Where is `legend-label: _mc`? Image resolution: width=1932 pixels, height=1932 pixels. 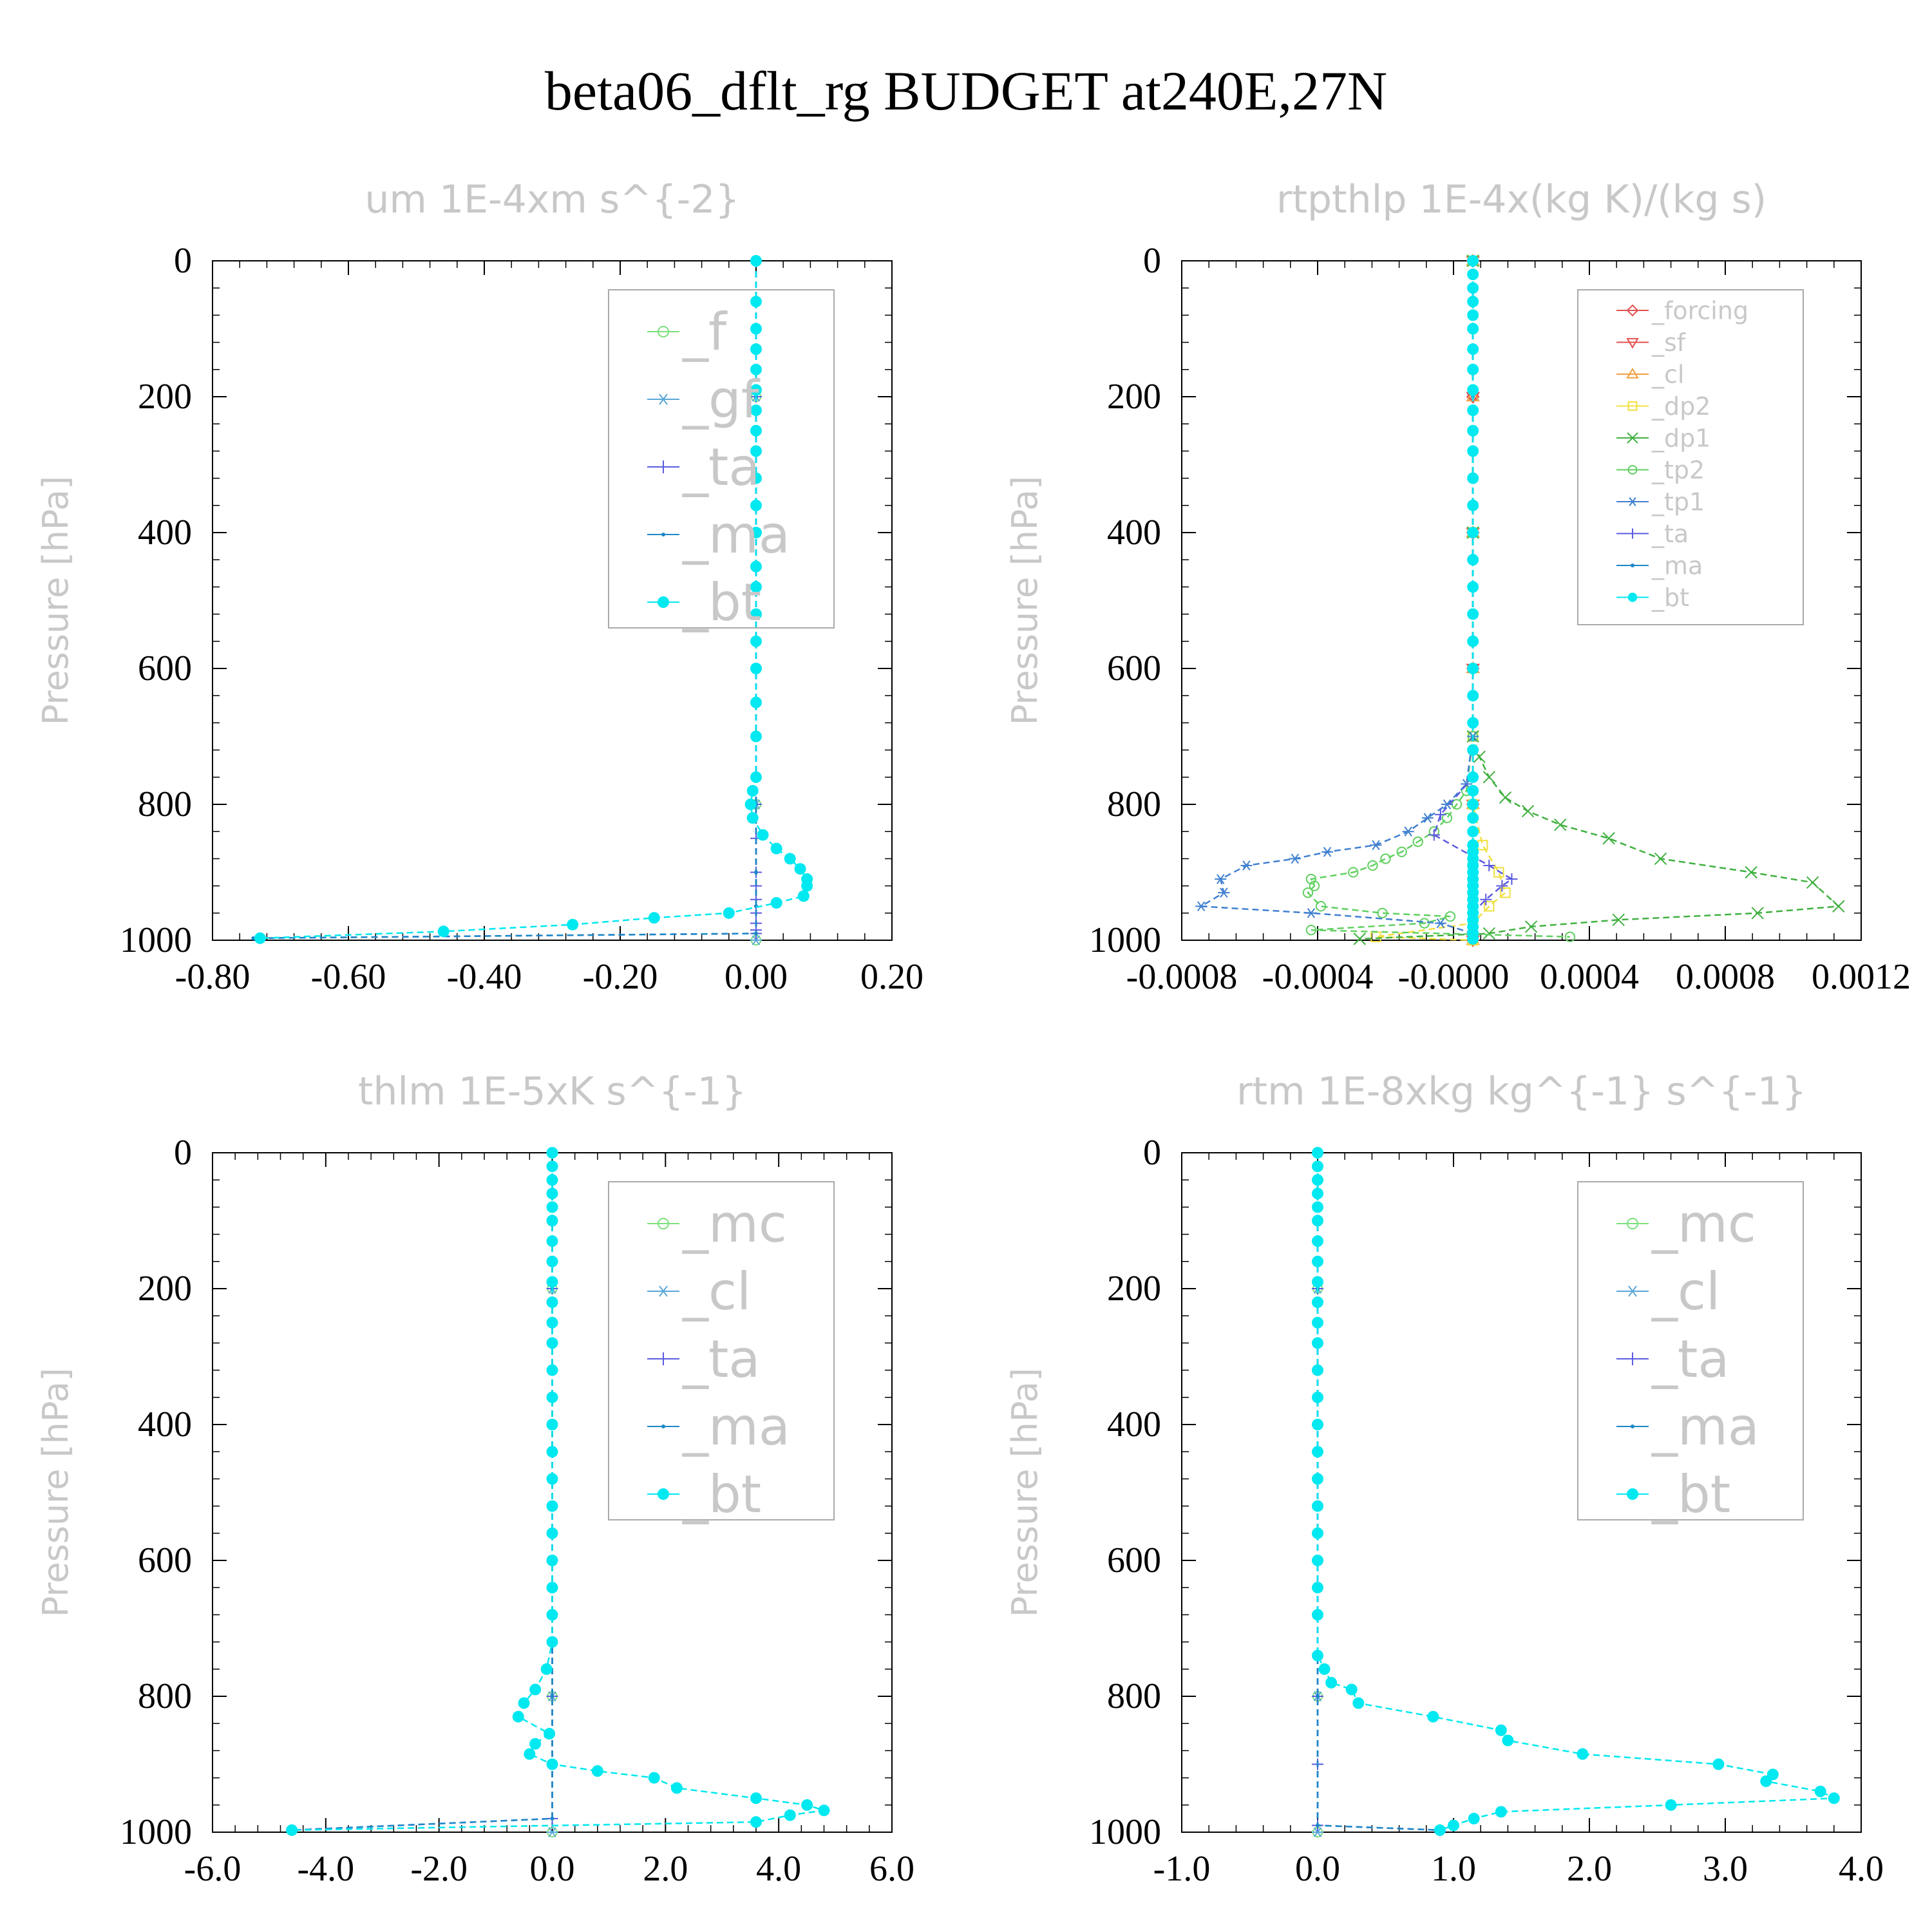
legend-label: _mc is located at coordinates (734, 1224).